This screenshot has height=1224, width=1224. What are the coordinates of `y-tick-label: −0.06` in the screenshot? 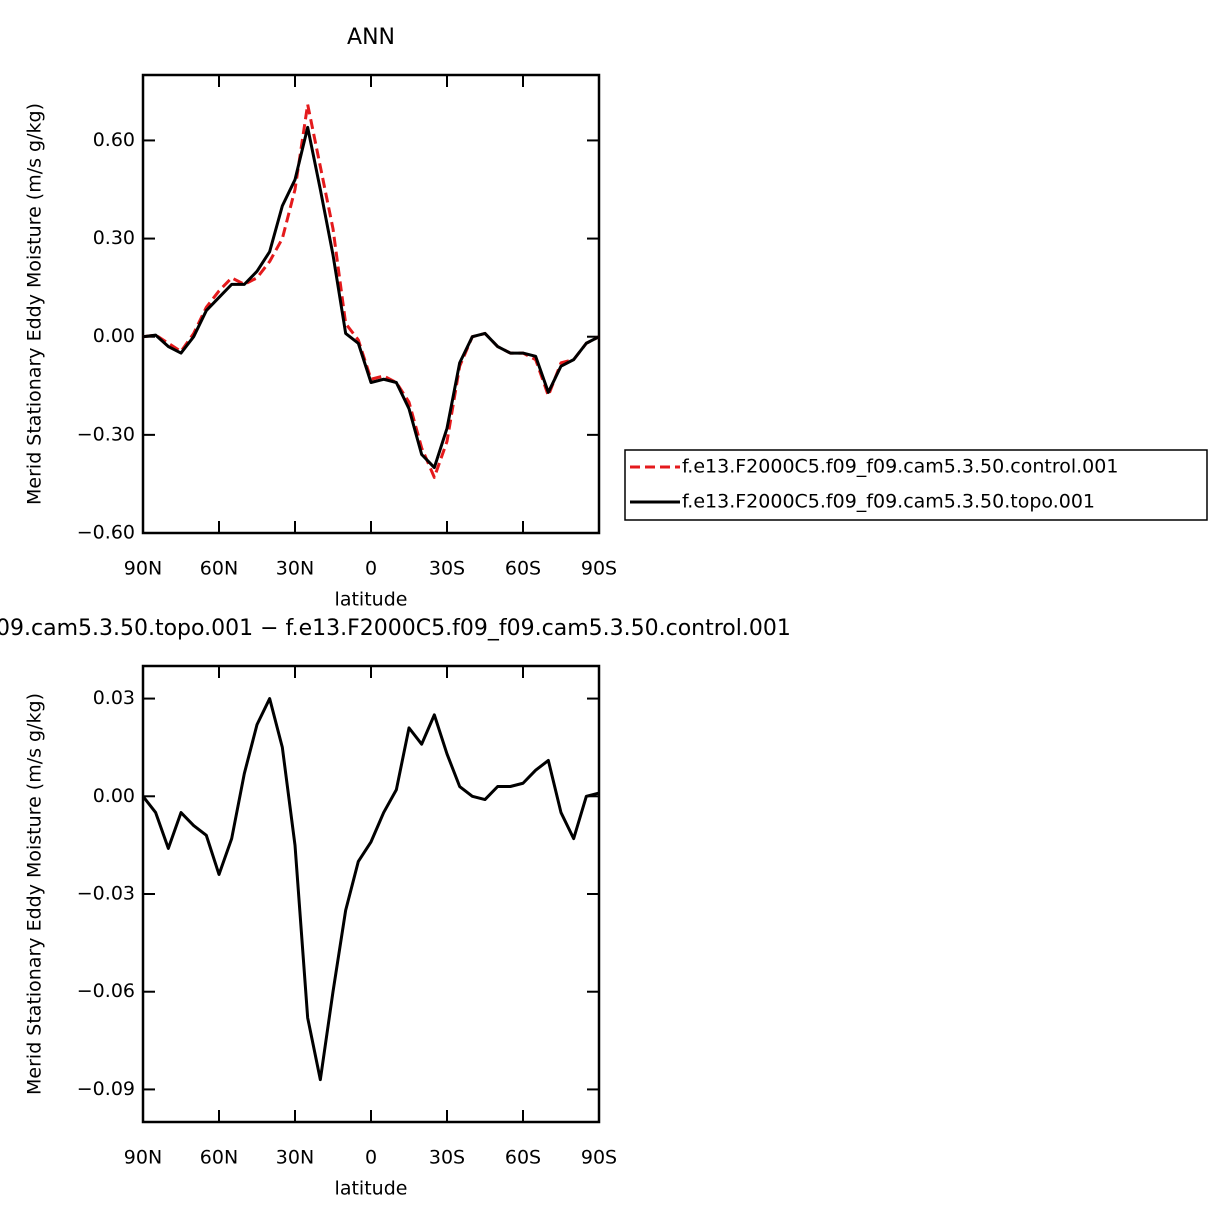 It's located at (106, 991).